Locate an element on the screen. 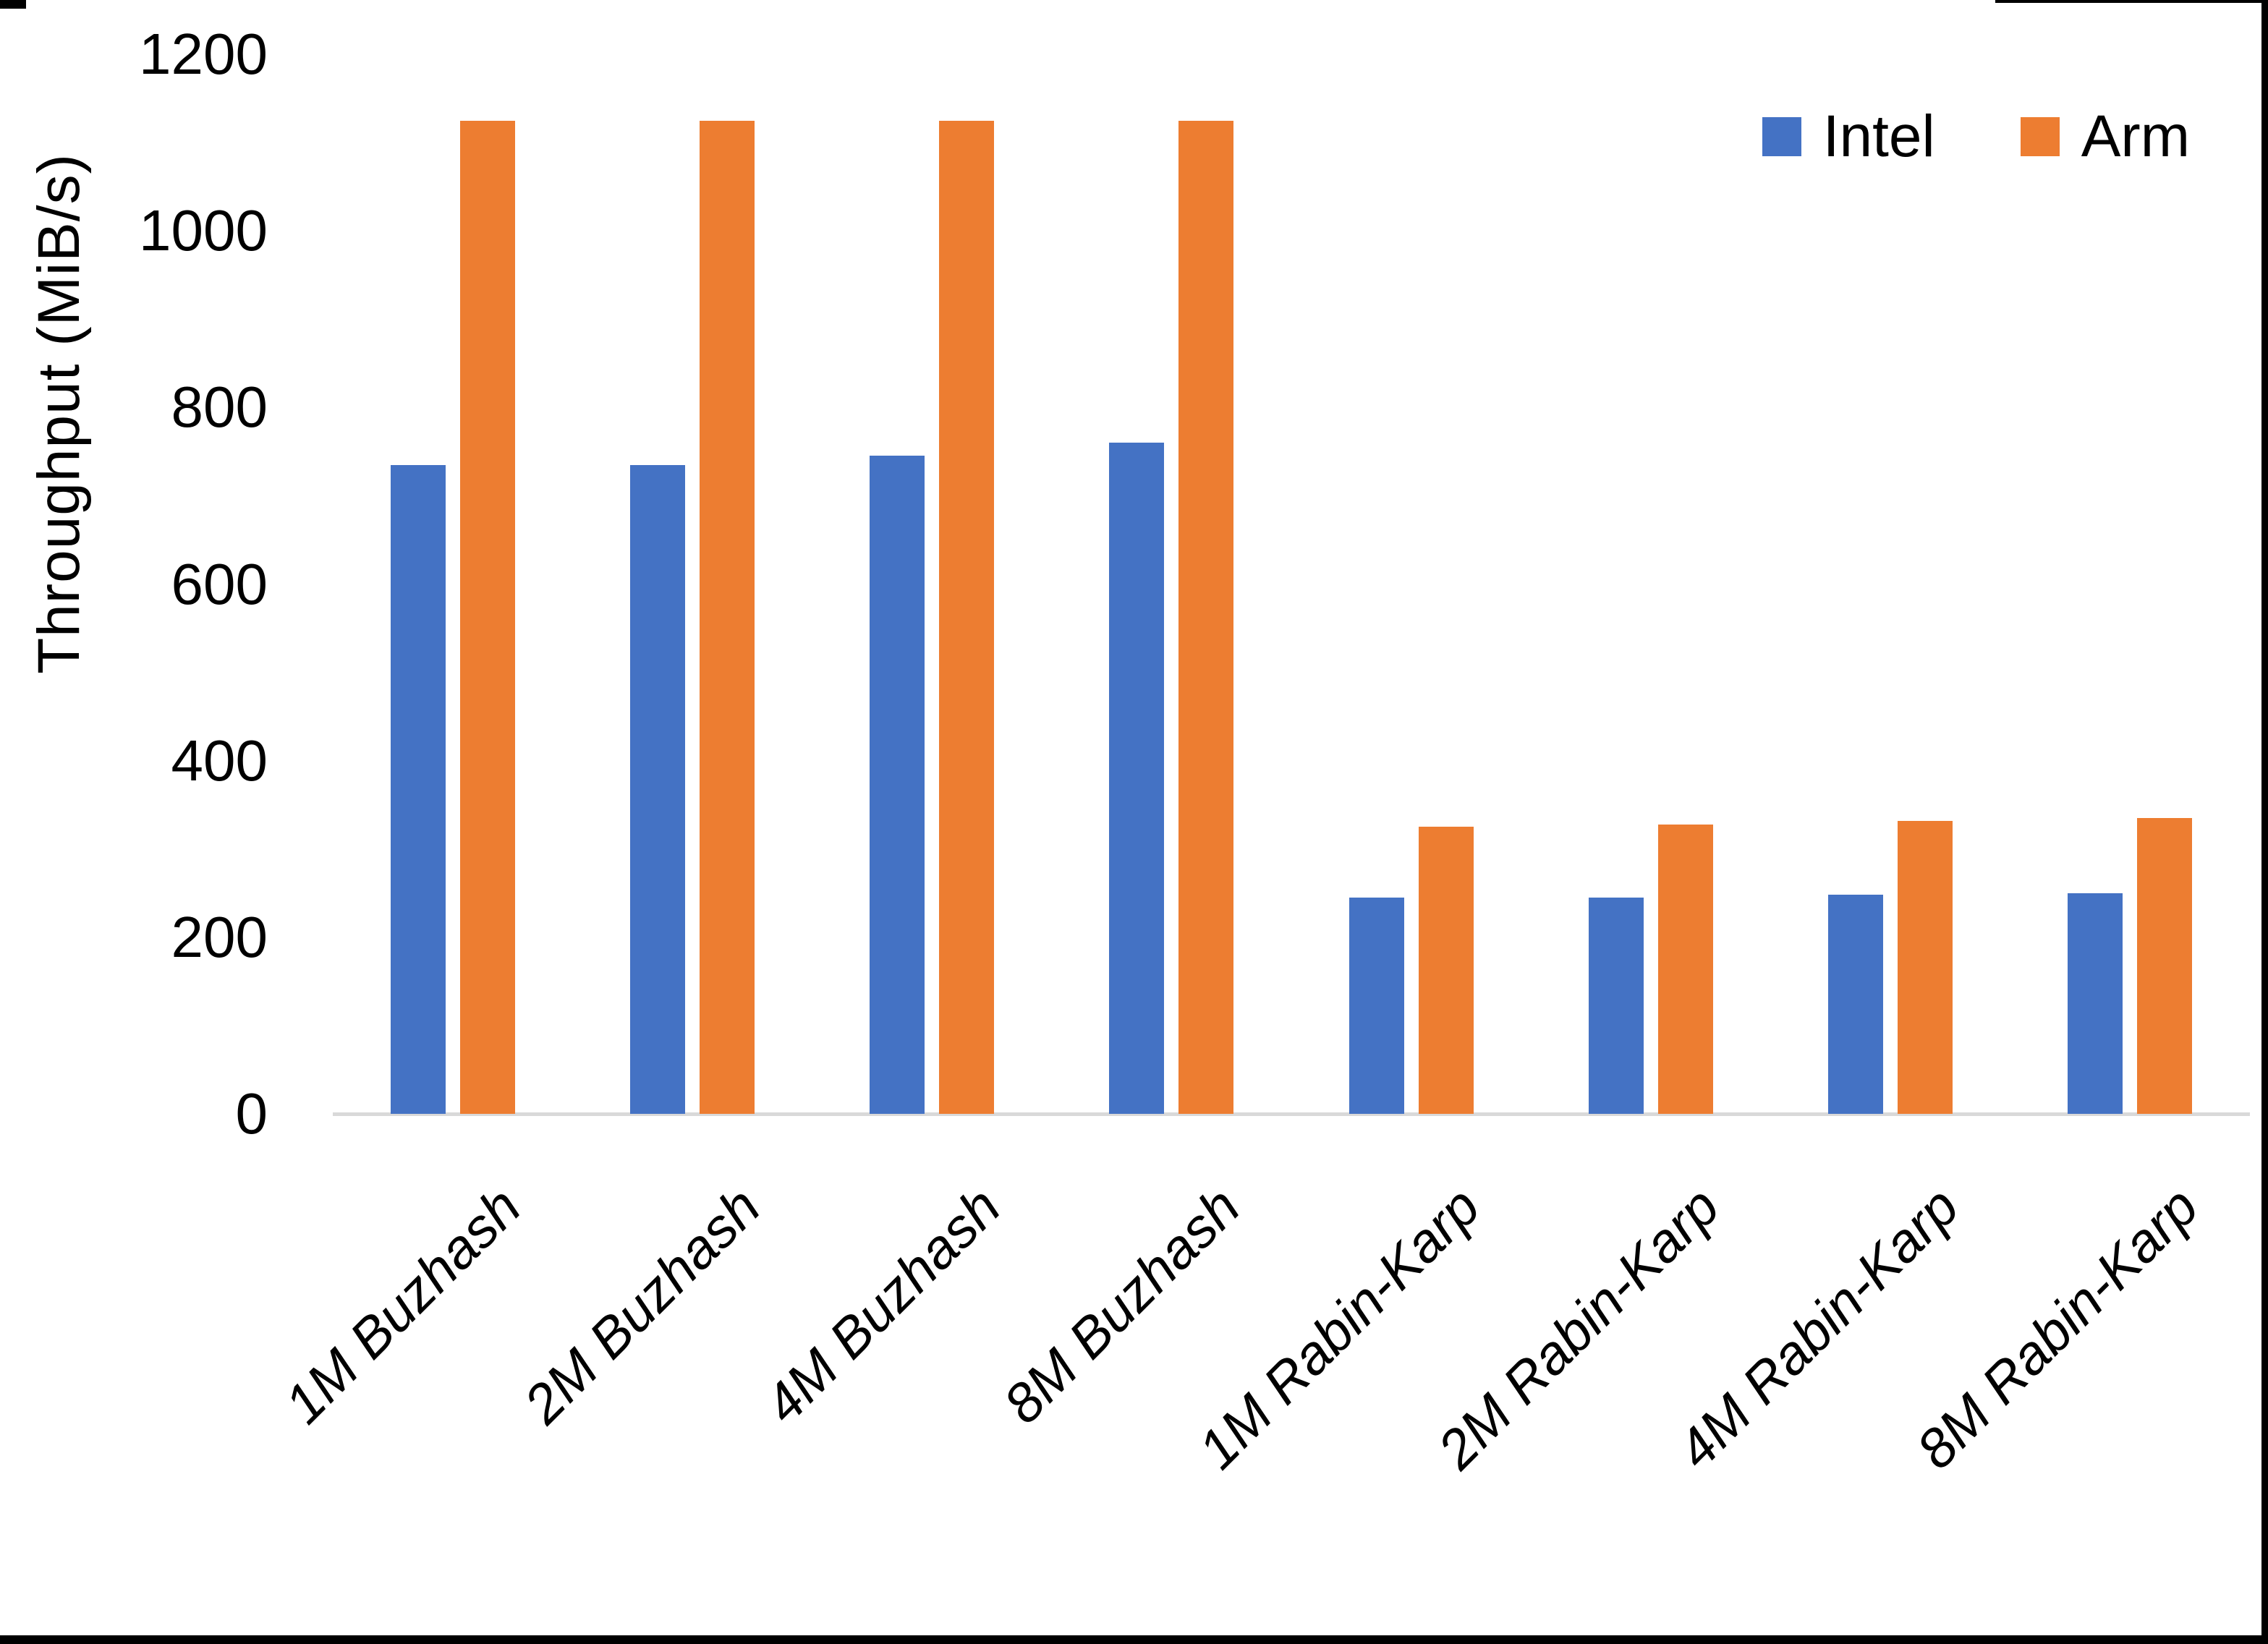  bar-intel-1m-rabin-karp is located at coordinates (1376, 1005).